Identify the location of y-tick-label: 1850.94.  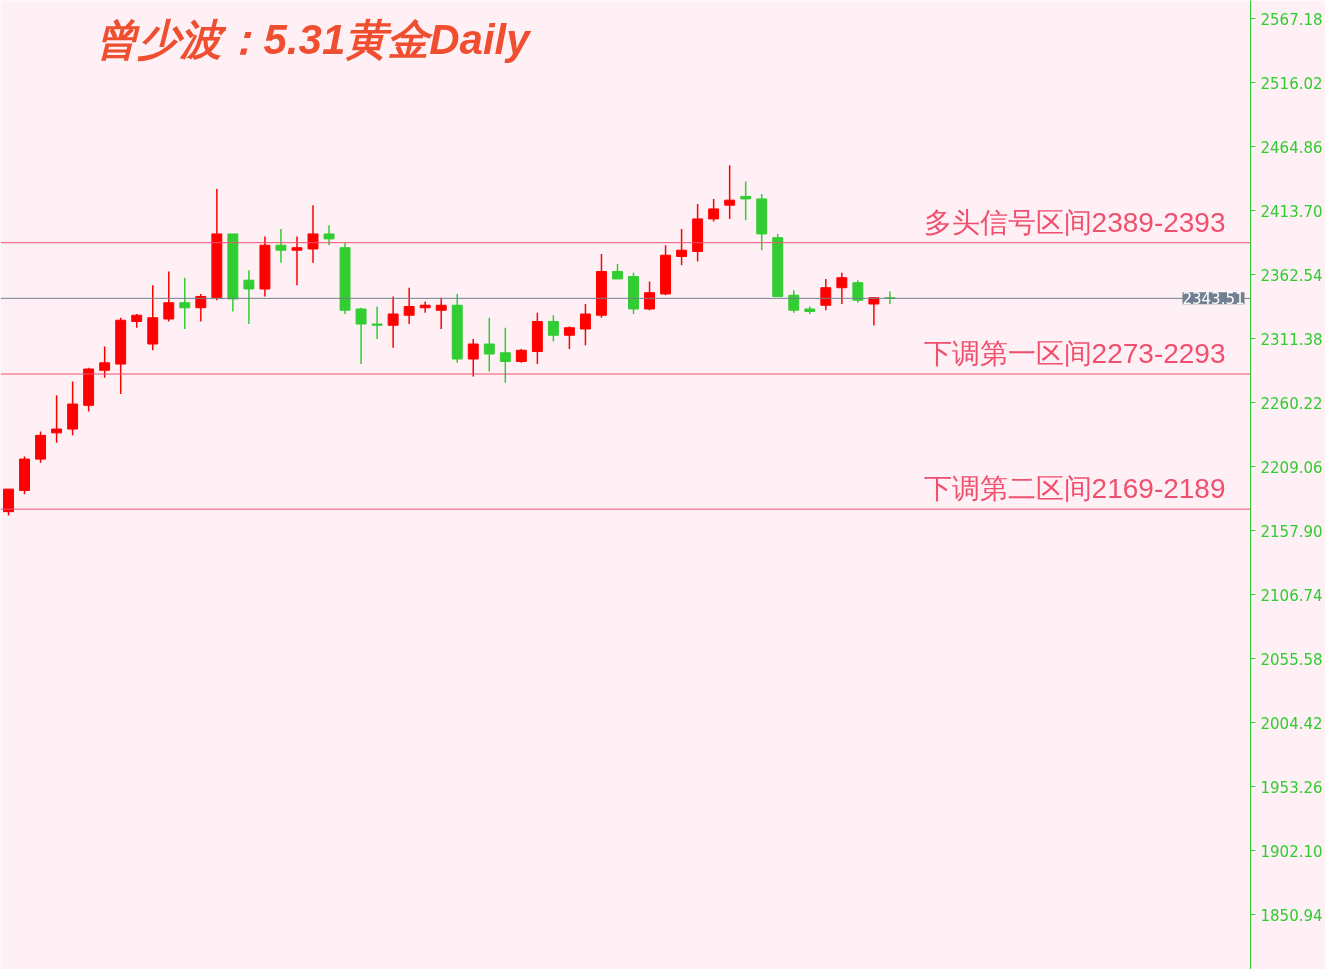
(1291, 915).